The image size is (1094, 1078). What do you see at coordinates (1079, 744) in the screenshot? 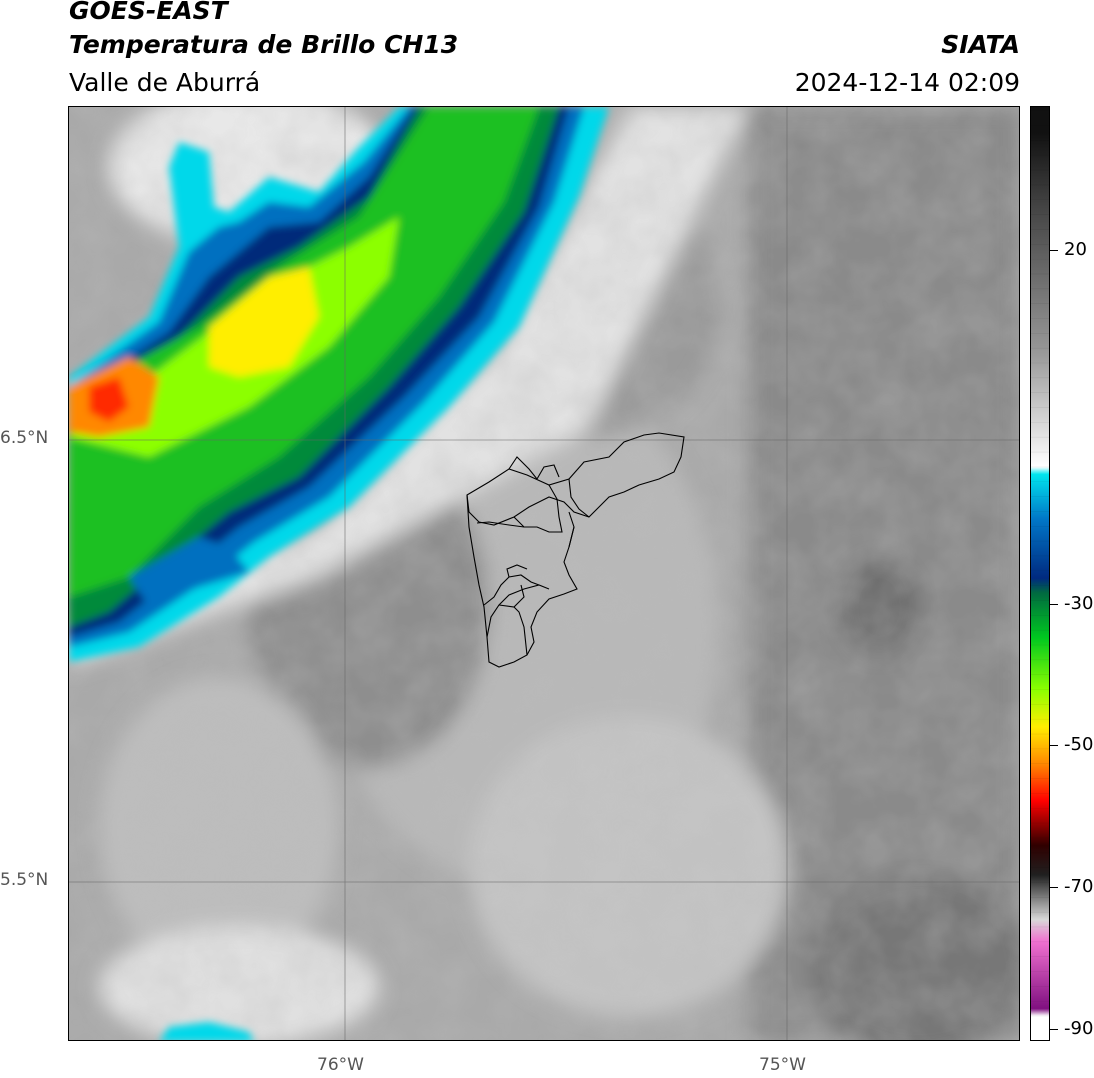
I see `colorbar-label: -50` at bounding box center [1079, 744].